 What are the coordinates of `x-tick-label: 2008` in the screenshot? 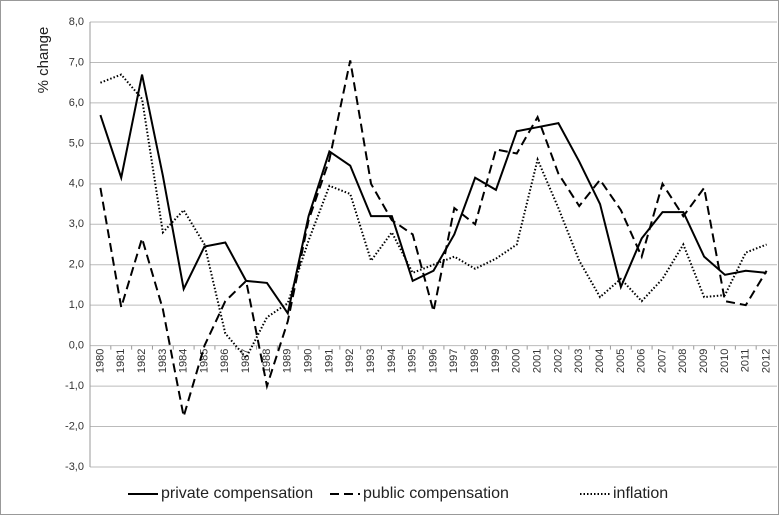 It's located at (683, 361).